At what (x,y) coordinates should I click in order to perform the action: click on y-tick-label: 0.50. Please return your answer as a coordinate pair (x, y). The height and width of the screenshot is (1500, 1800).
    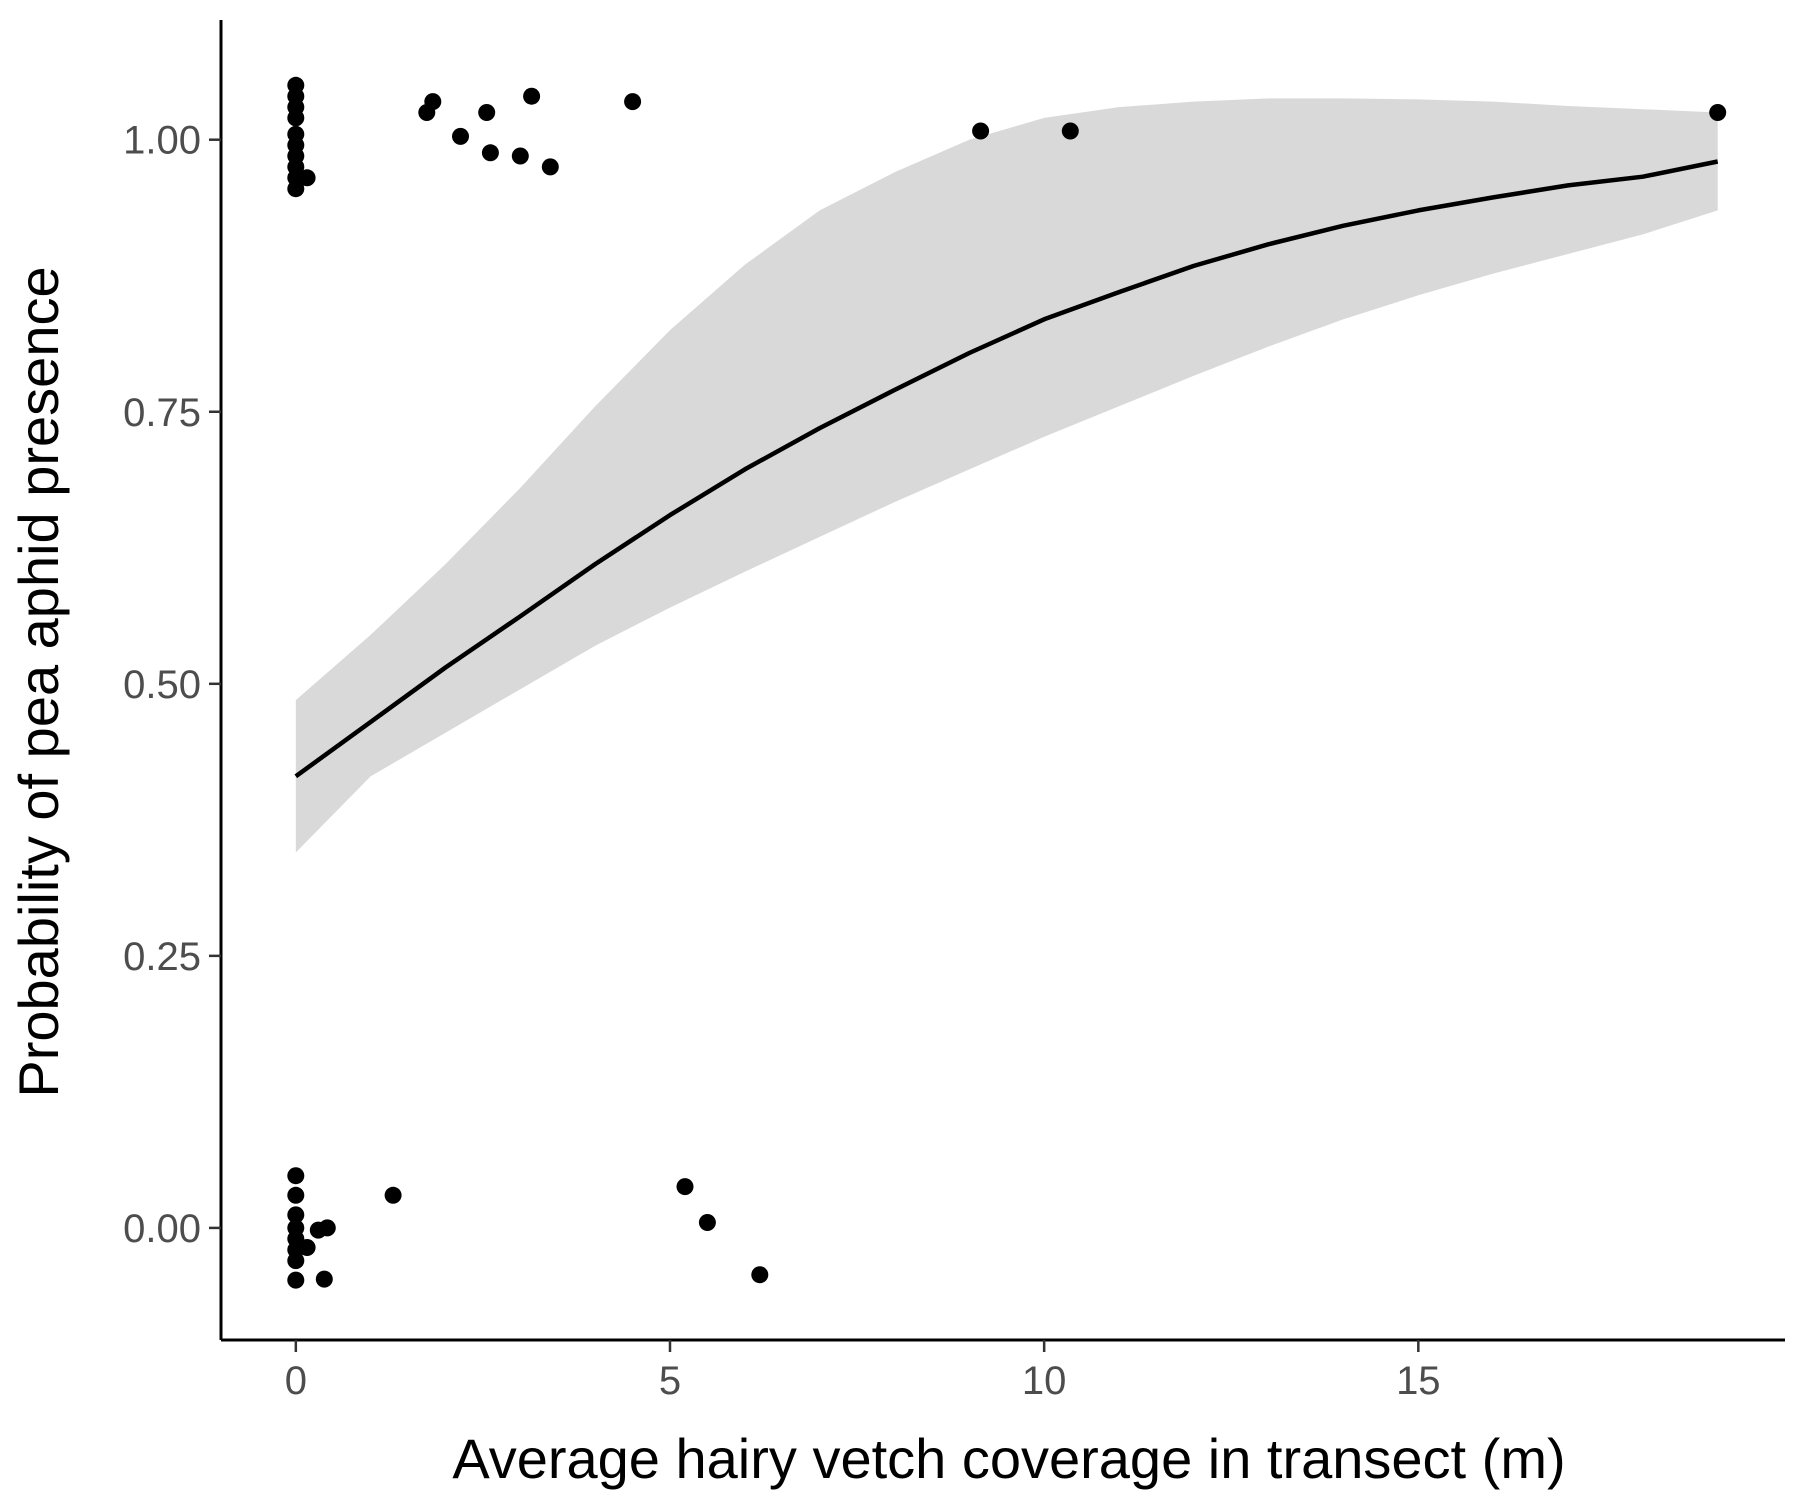
    Looking at the image, I should click on (162, 685).